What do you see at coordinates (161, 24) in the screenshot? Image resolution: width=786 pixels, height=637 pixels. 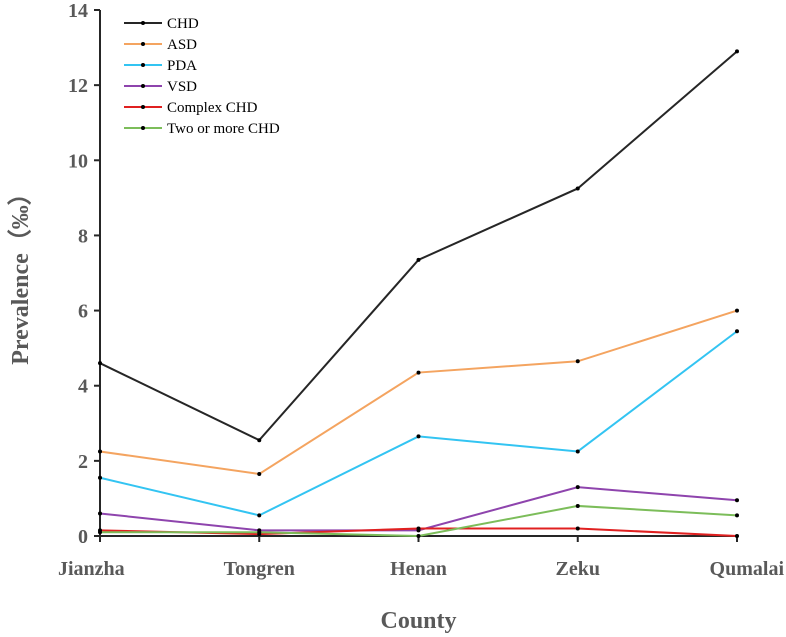 I see `legend-item: CHD` at bounding box center [161, 24].